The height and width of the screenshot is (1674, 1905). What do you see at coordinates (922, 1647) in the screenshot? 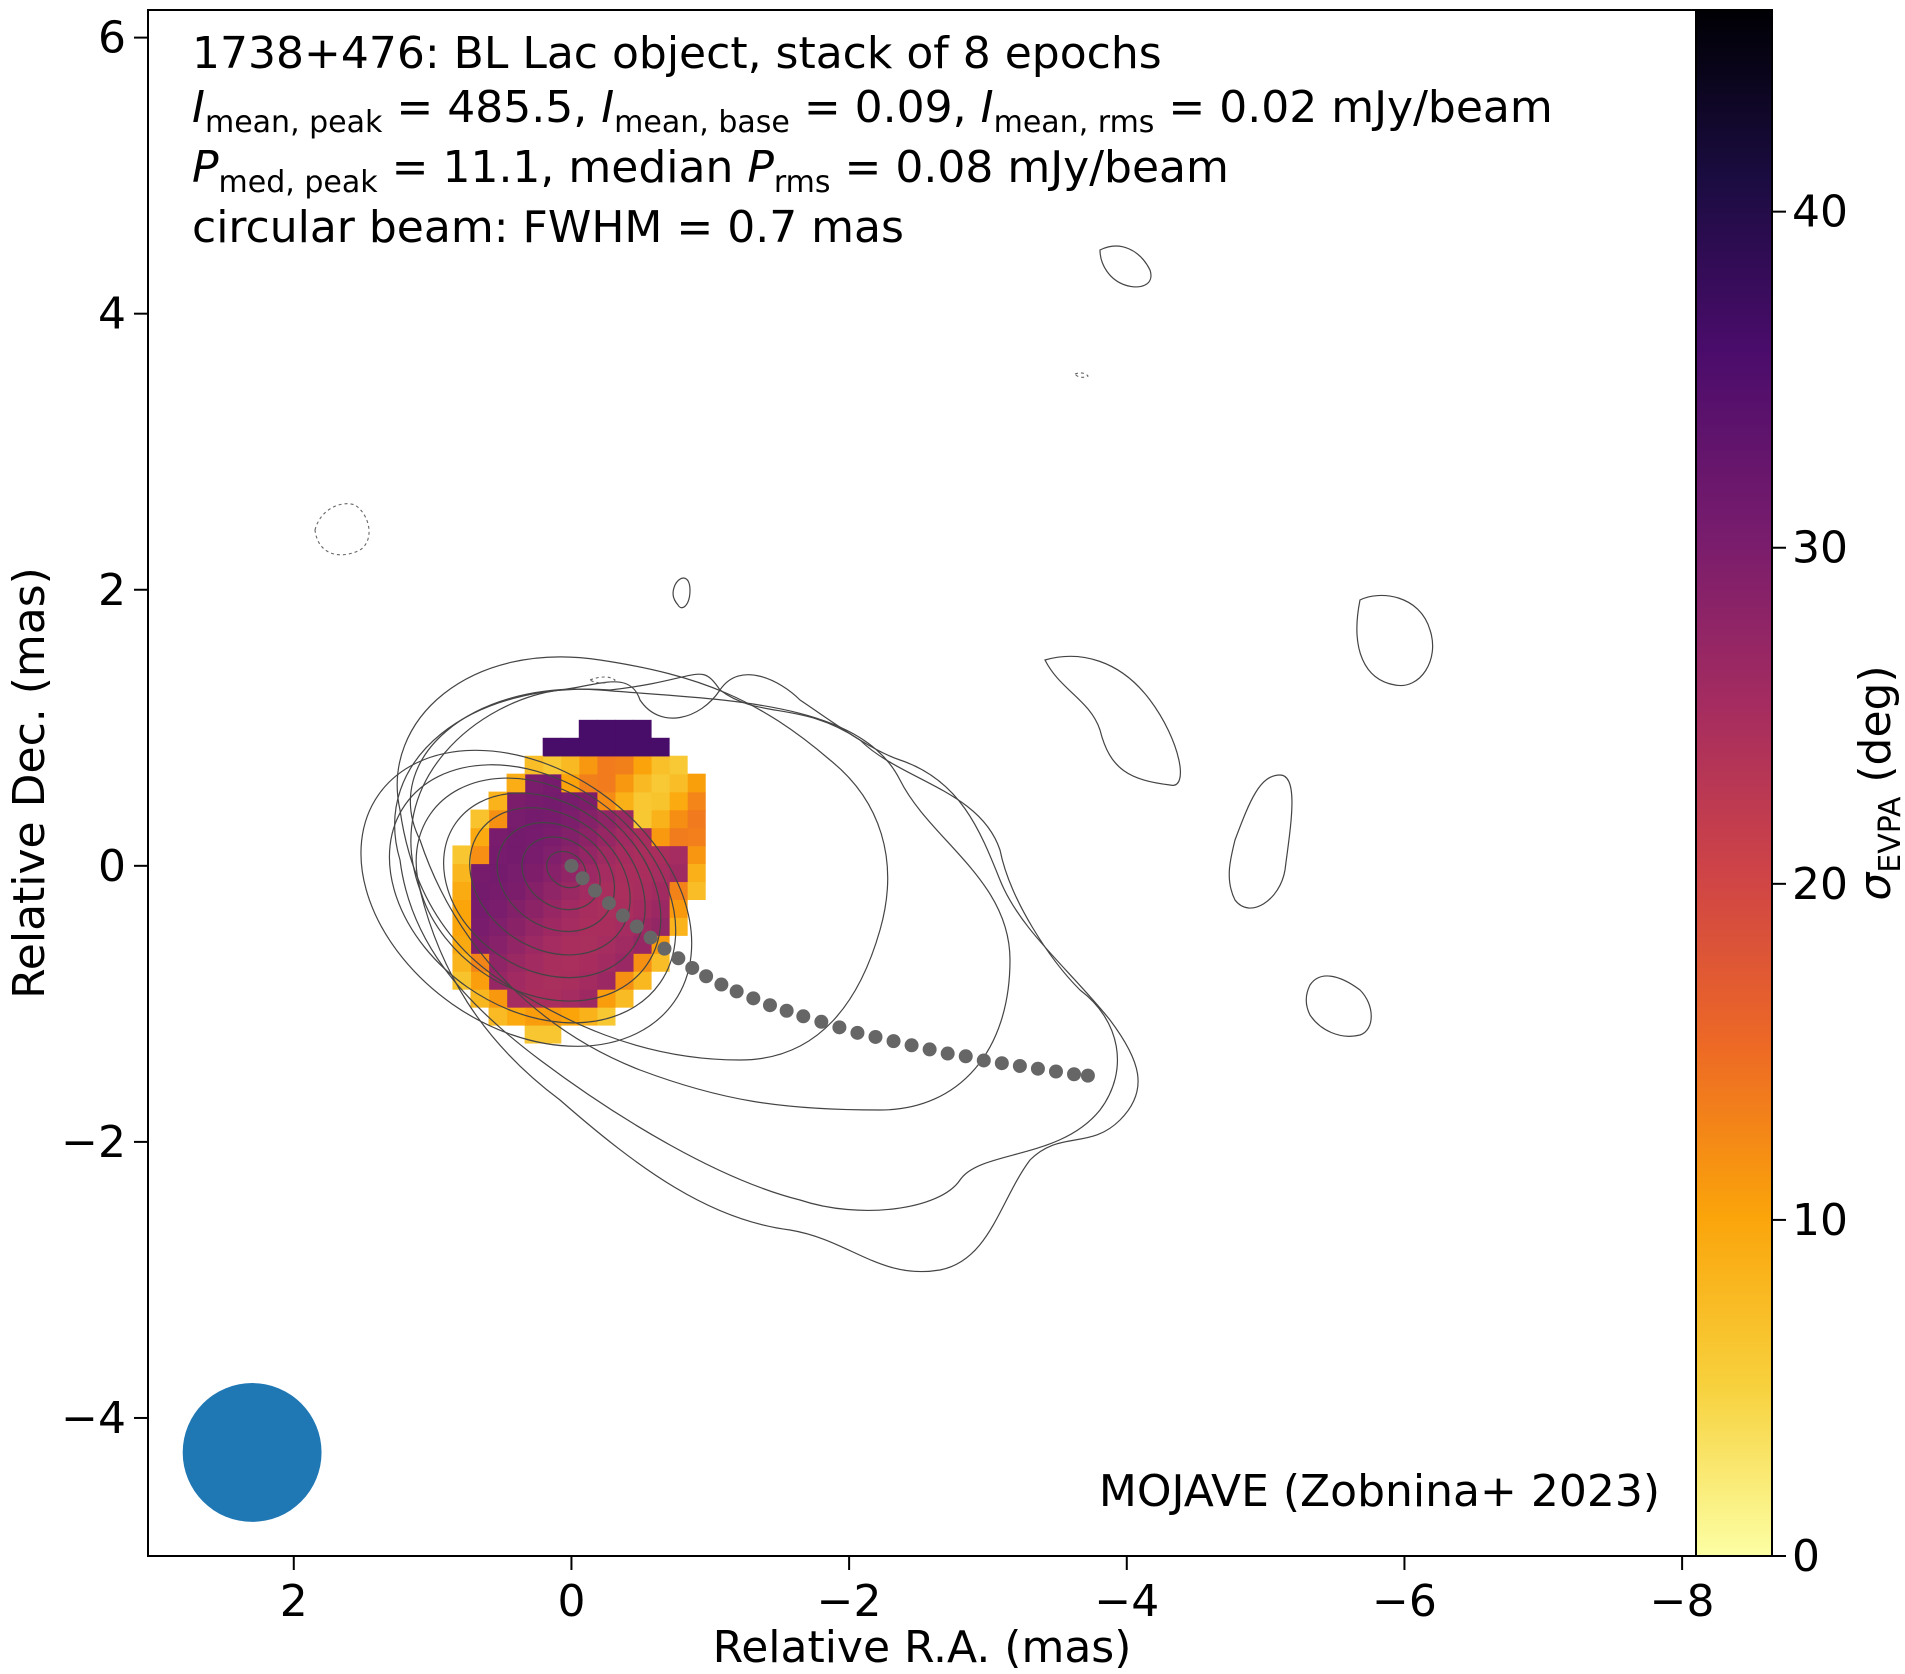
I see `x-axis-label: Relative R.A. (mas)` at bounding box center [922, 1647].